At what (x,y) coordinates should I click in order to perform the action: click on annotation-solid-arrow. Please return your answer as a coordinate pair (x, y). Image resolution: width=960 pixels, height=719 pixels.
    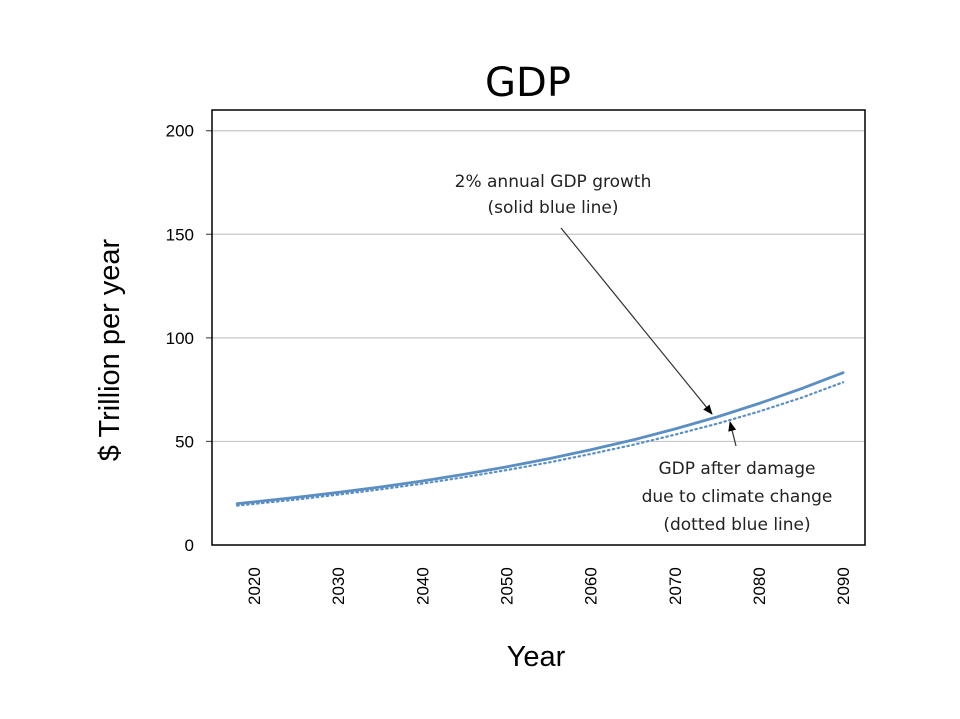
    Looking at the image, I should click on (636, 321).